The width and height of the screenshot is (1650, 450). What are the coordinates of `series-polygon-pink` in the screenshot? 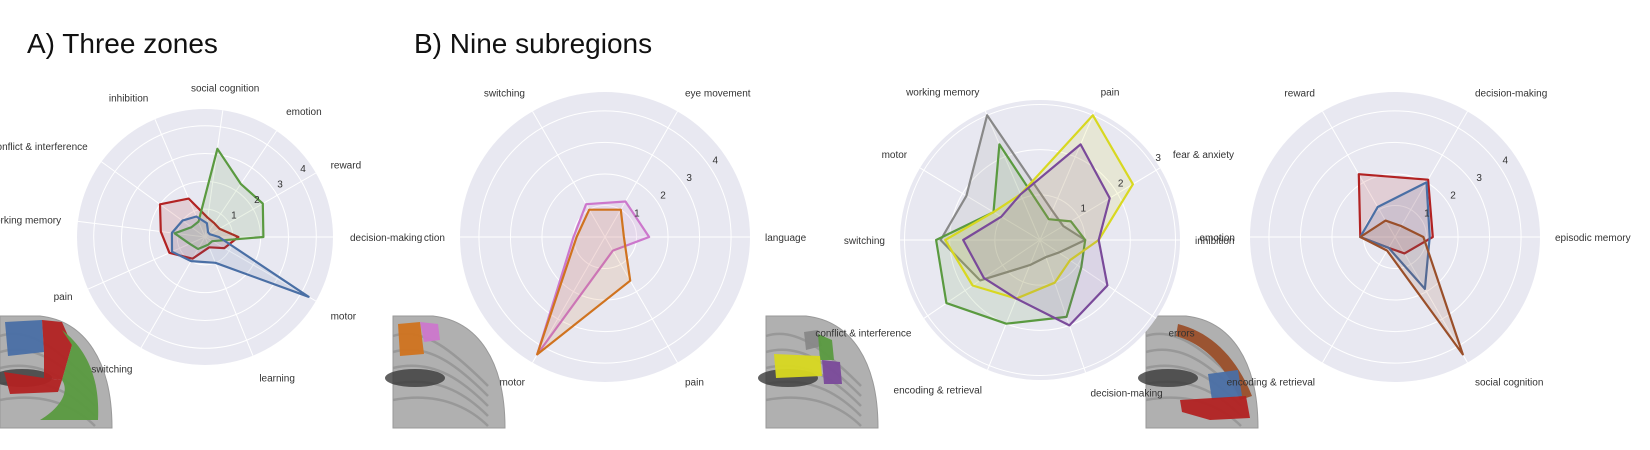 It's located at (593, 278).